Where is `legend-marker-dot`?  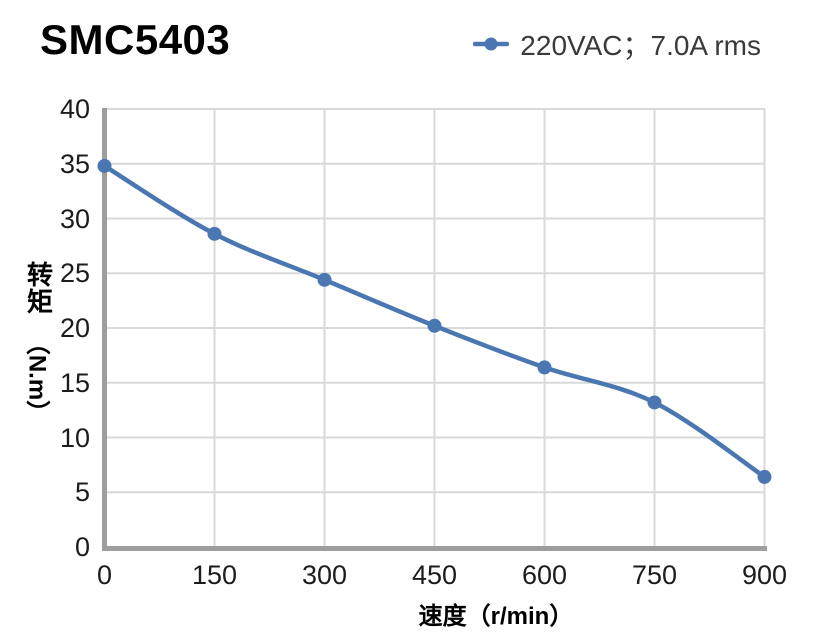 legend-marker-dot is located at coordinates (491, 44).